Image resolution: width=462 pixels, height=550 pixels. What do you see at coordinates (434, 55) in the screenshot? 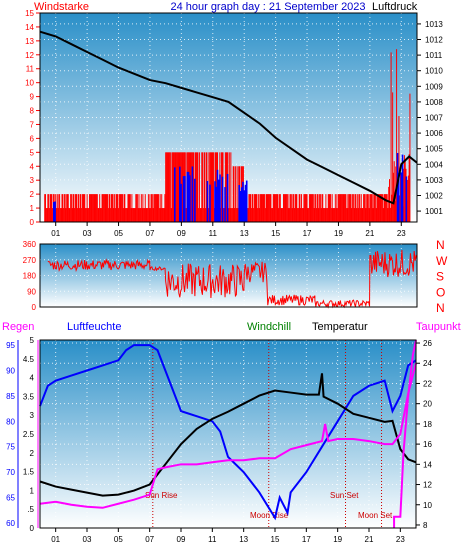
I see `pressure-axis-tick-label: 1011` at bounding box center [434, 55].